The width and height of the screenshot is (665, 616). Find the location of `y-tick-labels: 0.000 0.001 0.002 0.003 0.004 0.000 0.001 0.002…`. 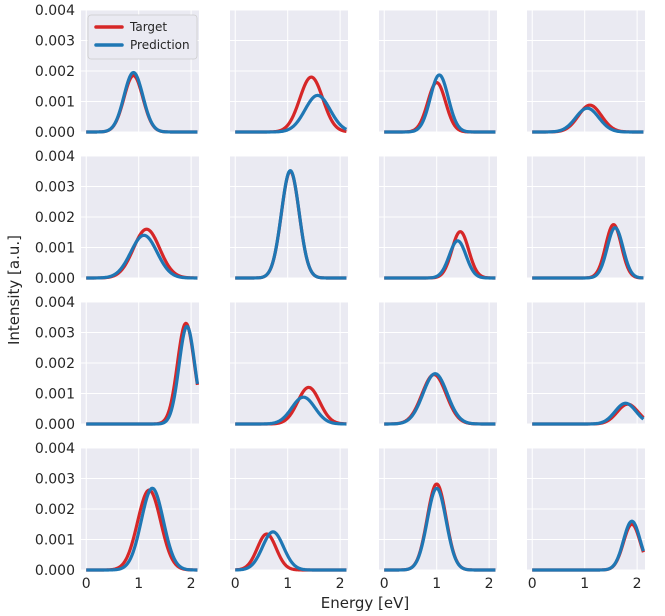

y-tick-labels: 0.000 0.001 0.002 0.003 0.004 0.000 0.001 0.002… is located at coordinates (55, 291).